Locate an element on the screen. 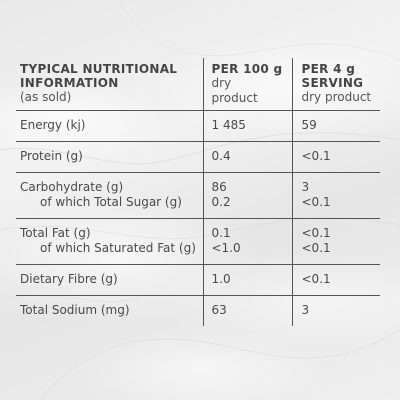 This screenshot has height=400, width=400. row-per-100g: 86 is located at coordinates (219, 187).